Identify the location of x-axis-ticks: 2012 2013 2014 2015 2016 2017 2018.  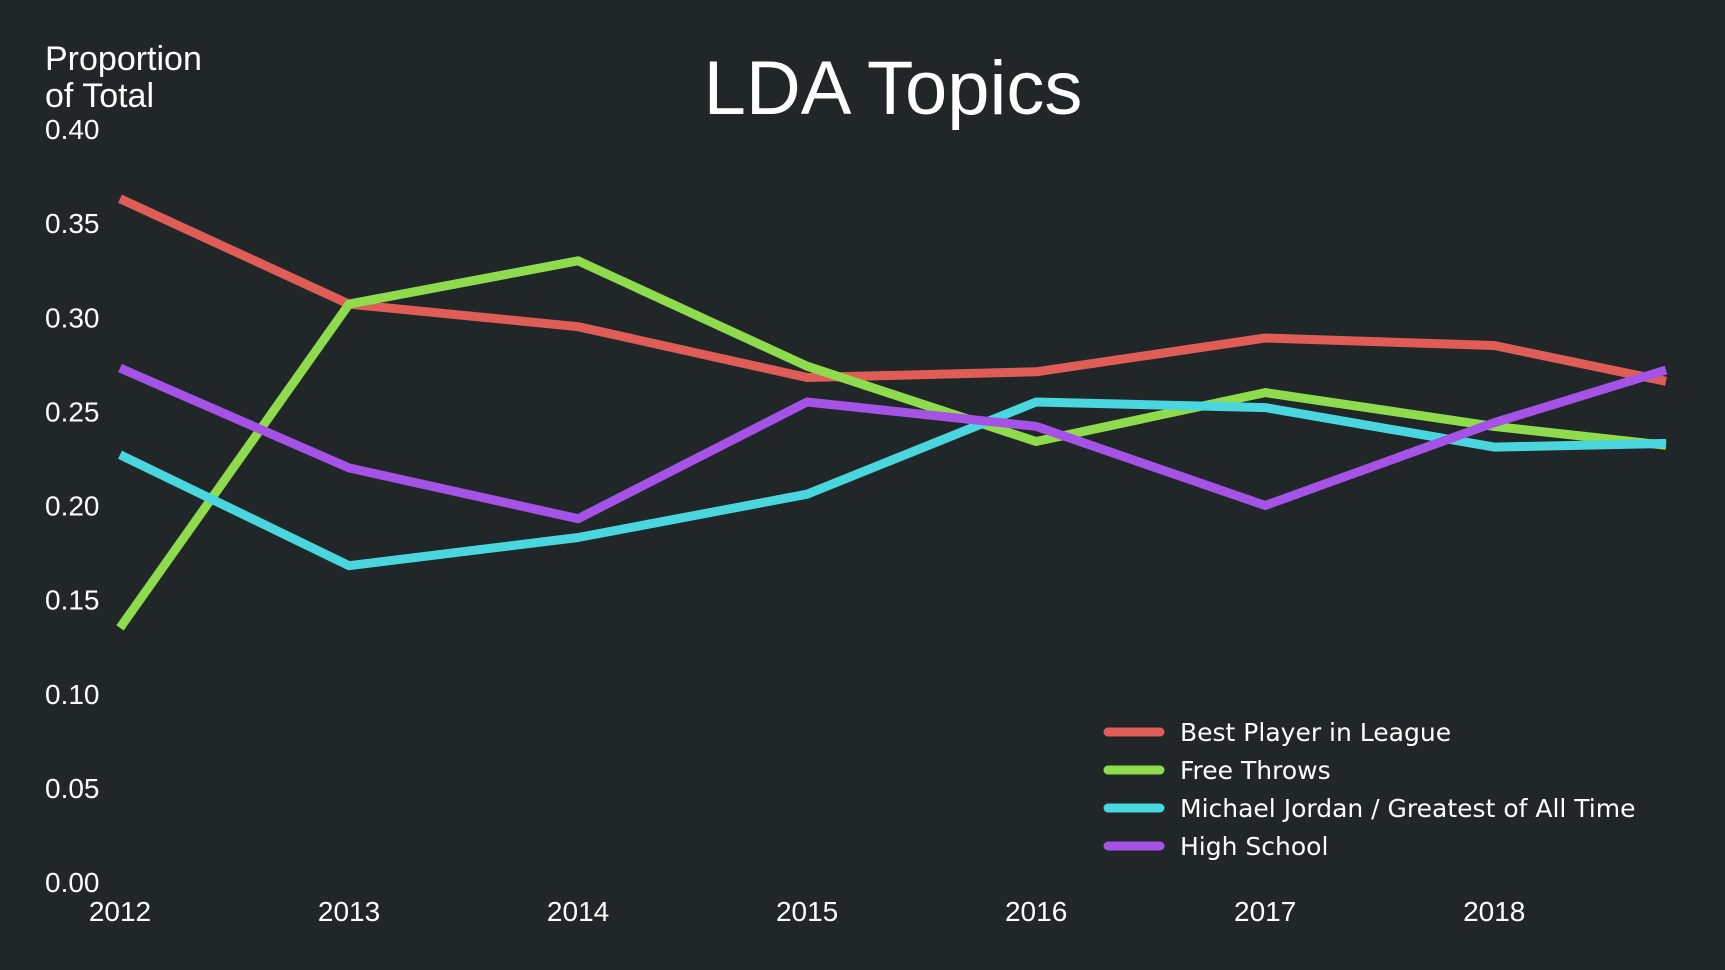
(807, 911).